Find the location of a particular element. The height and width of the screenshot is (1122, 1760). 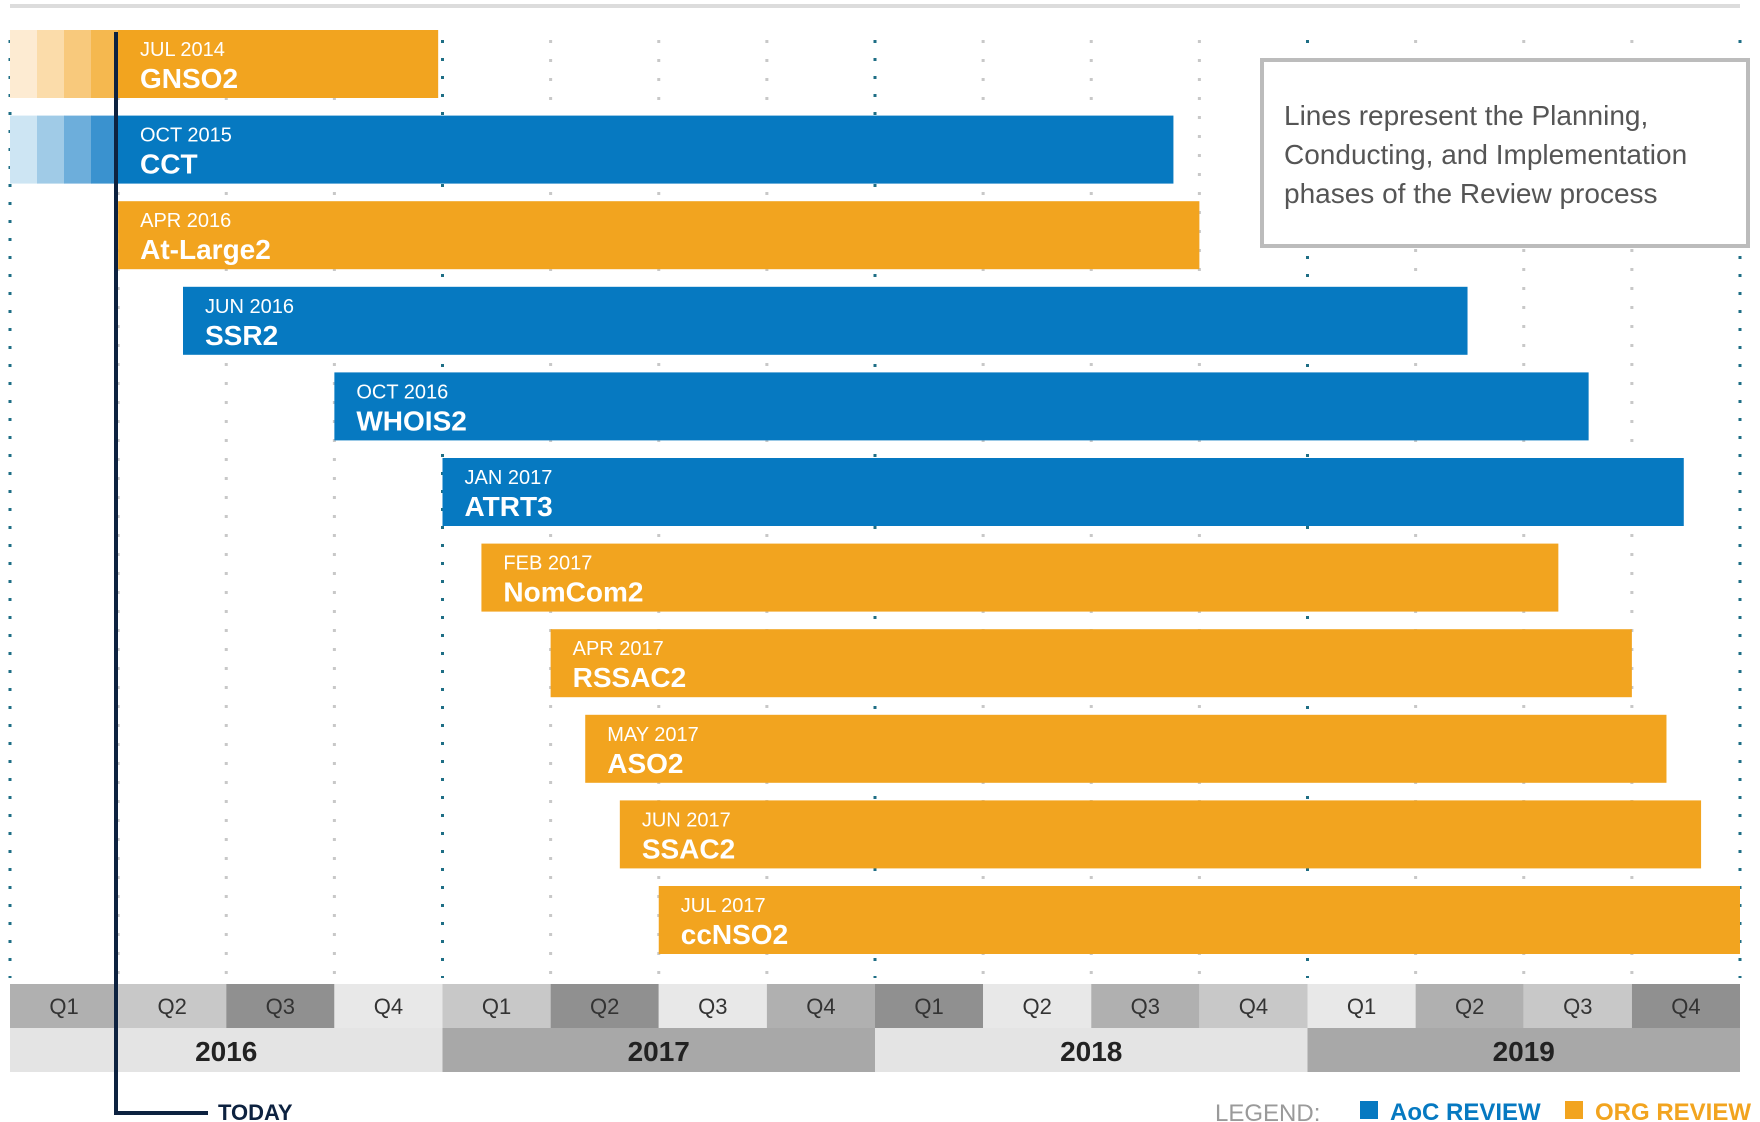

bar-gnso2 is located at coordinates (278, 64).